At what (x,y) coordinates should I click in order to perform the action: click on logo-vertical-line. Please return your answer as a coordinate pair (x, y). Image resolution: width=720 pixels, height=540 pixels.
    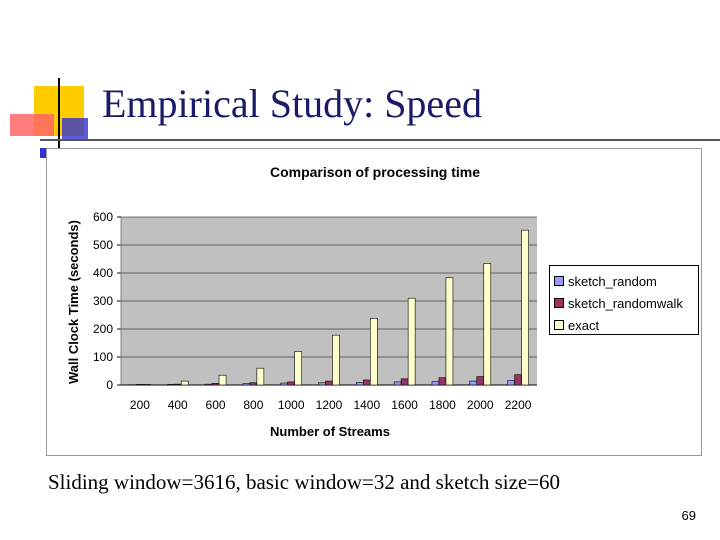
    Looking at the image, I should click on (59, 114).